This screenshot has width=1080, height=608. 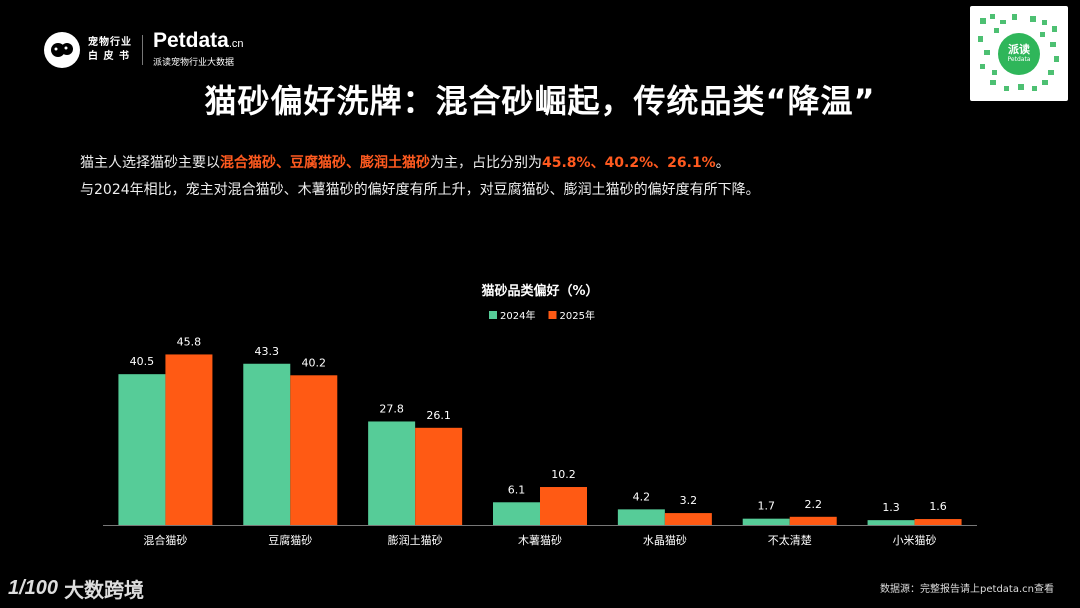 What do you see at coordinates (938, 506) in the screenshot?
I see `data-label-1-6: 1.6` at bounding box center [938, 506].